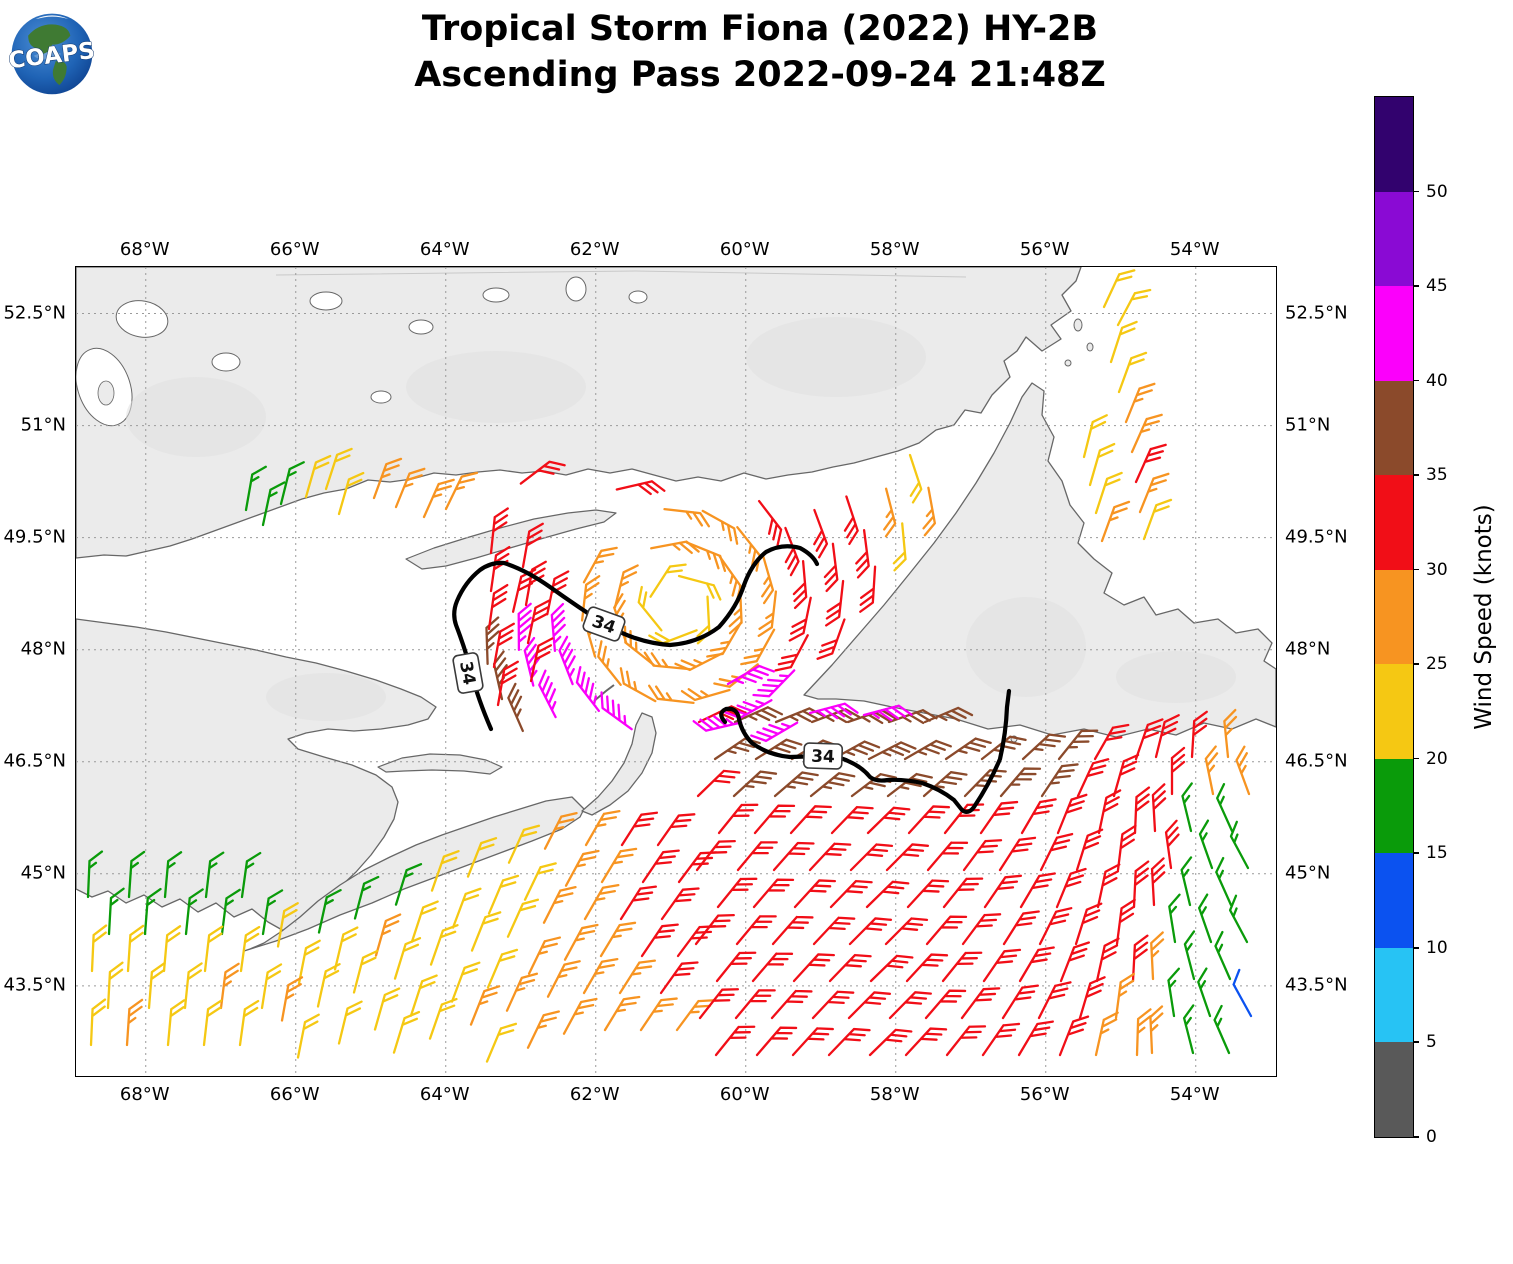 The width and height of the screenshot is (1513, 1264). Describe the element at coordinates (1431, 1042) in the screenshot. I see `colorbar-tick-label: 5` at that location.